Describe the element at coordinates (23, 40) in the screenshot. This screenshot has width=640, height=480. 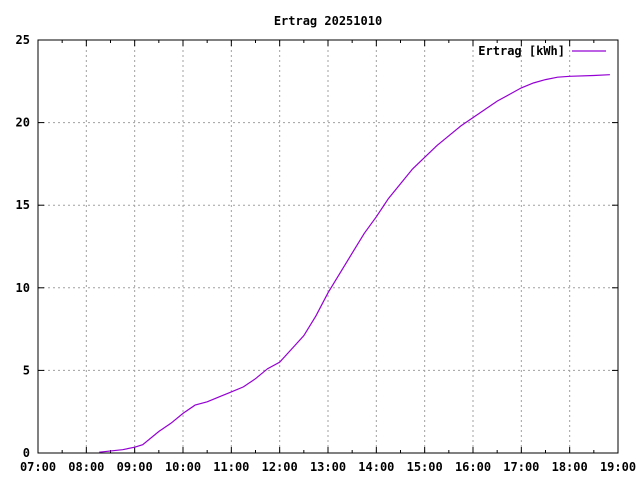
I see `y-tick-label: 25` at that location.